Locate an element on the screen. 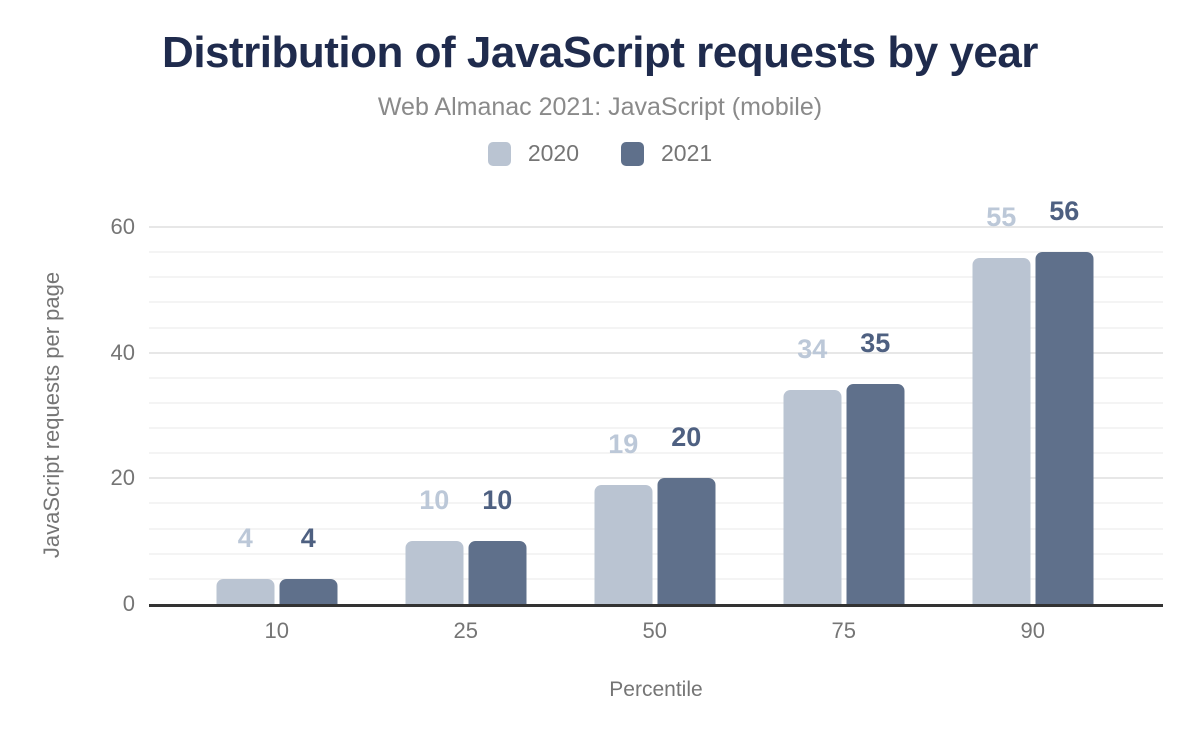  bar-wrap-2021-p25: 10 is located at coordinates (497, 545).